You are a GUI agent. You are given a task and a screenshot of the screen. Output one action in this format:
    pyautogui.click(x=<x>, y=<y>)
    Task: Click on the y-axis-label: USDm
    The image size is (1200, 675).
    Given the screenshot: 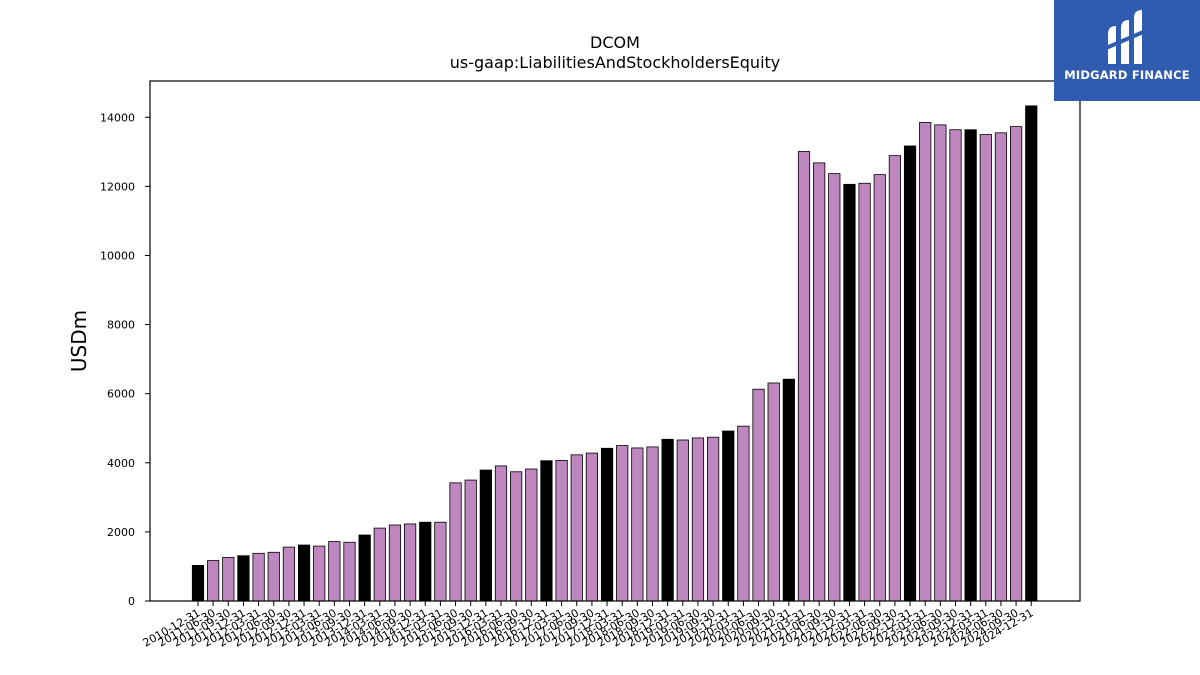 What is the action you would take?
    pyautogui.click(x=79, y=341)
    